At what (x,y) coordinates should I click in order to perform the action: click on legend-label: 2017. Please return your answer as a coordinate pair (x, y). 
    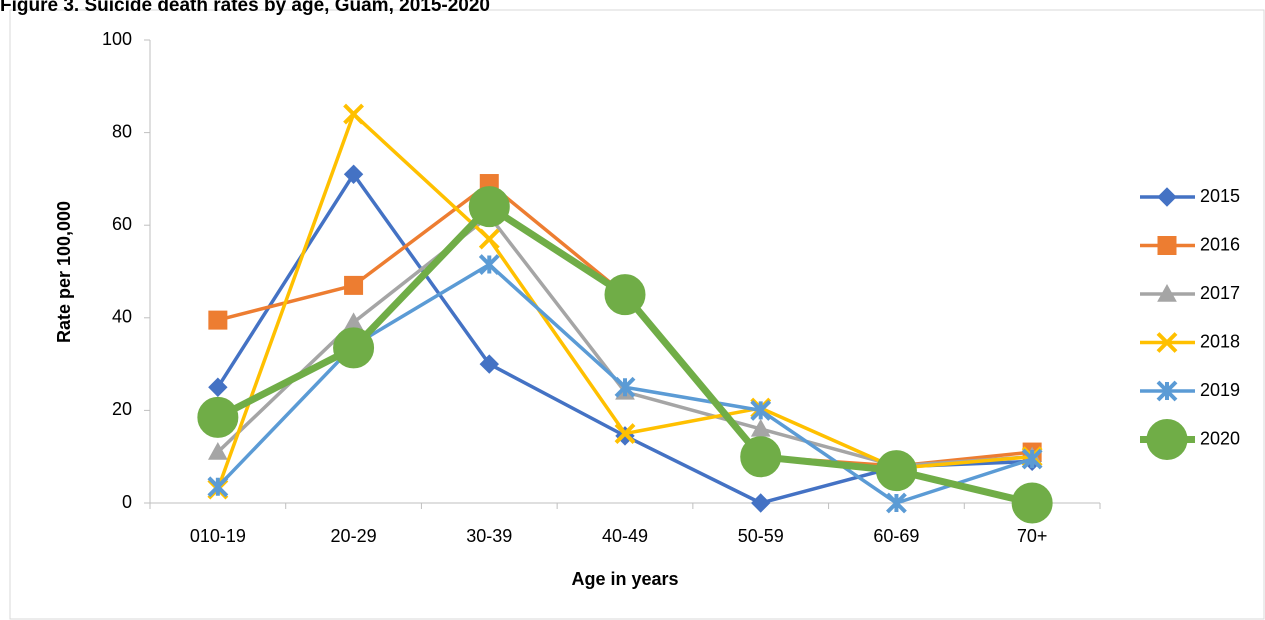
    Looking at the image, I should click on (1220, 293).